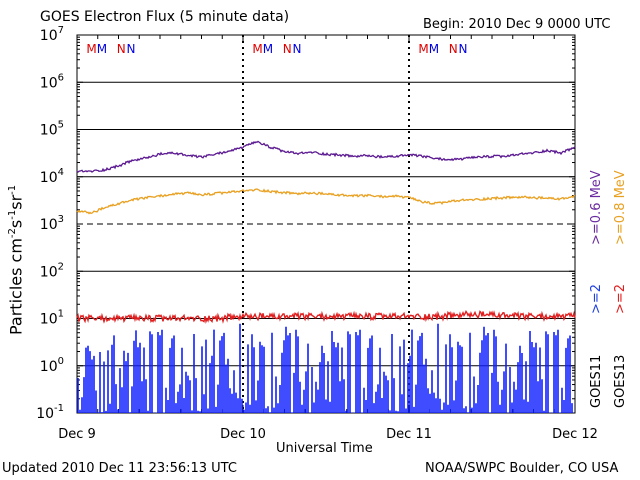 This screenshot has width=640, height=480. I want to click on series-goes11-ge2, so click(325, 368).